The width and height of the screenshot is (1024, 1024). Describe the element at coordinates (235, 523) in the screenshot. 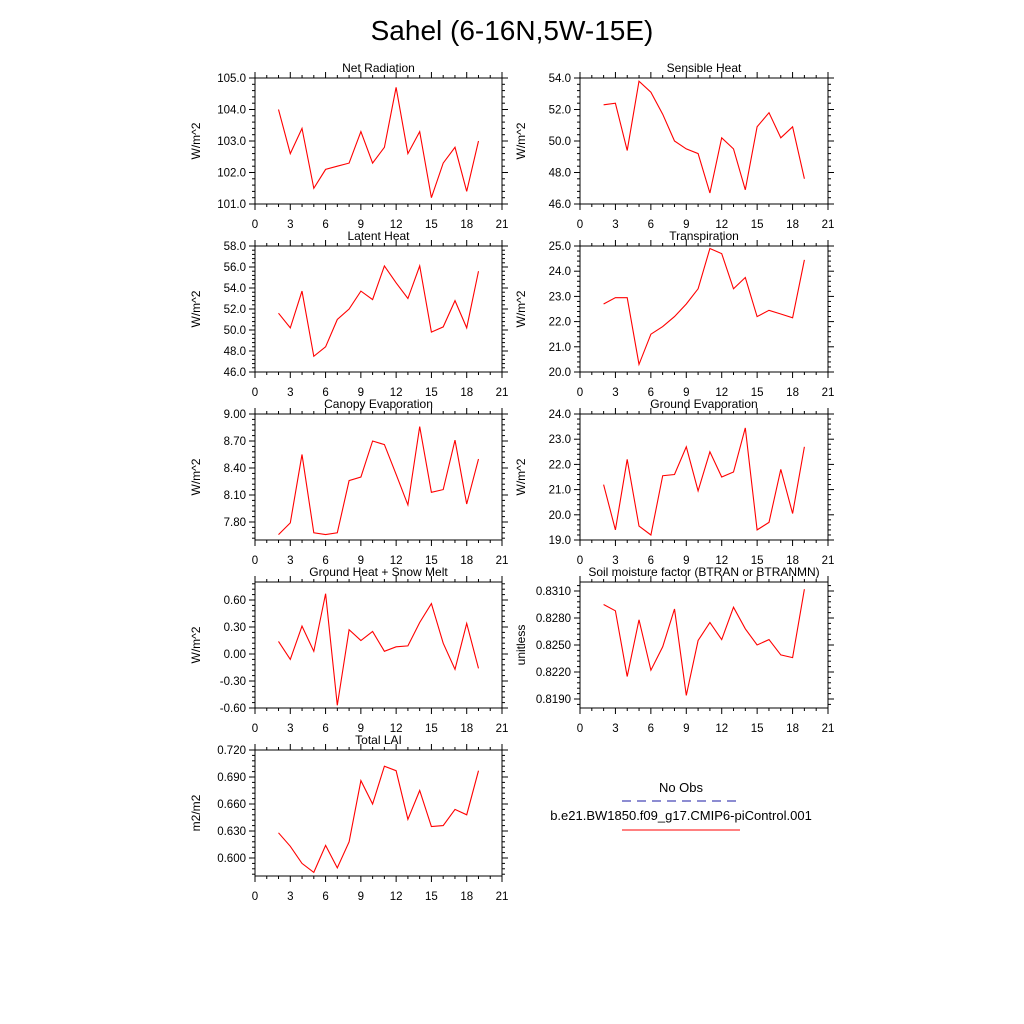

I see `y-tick-label: 7.80` at that location.